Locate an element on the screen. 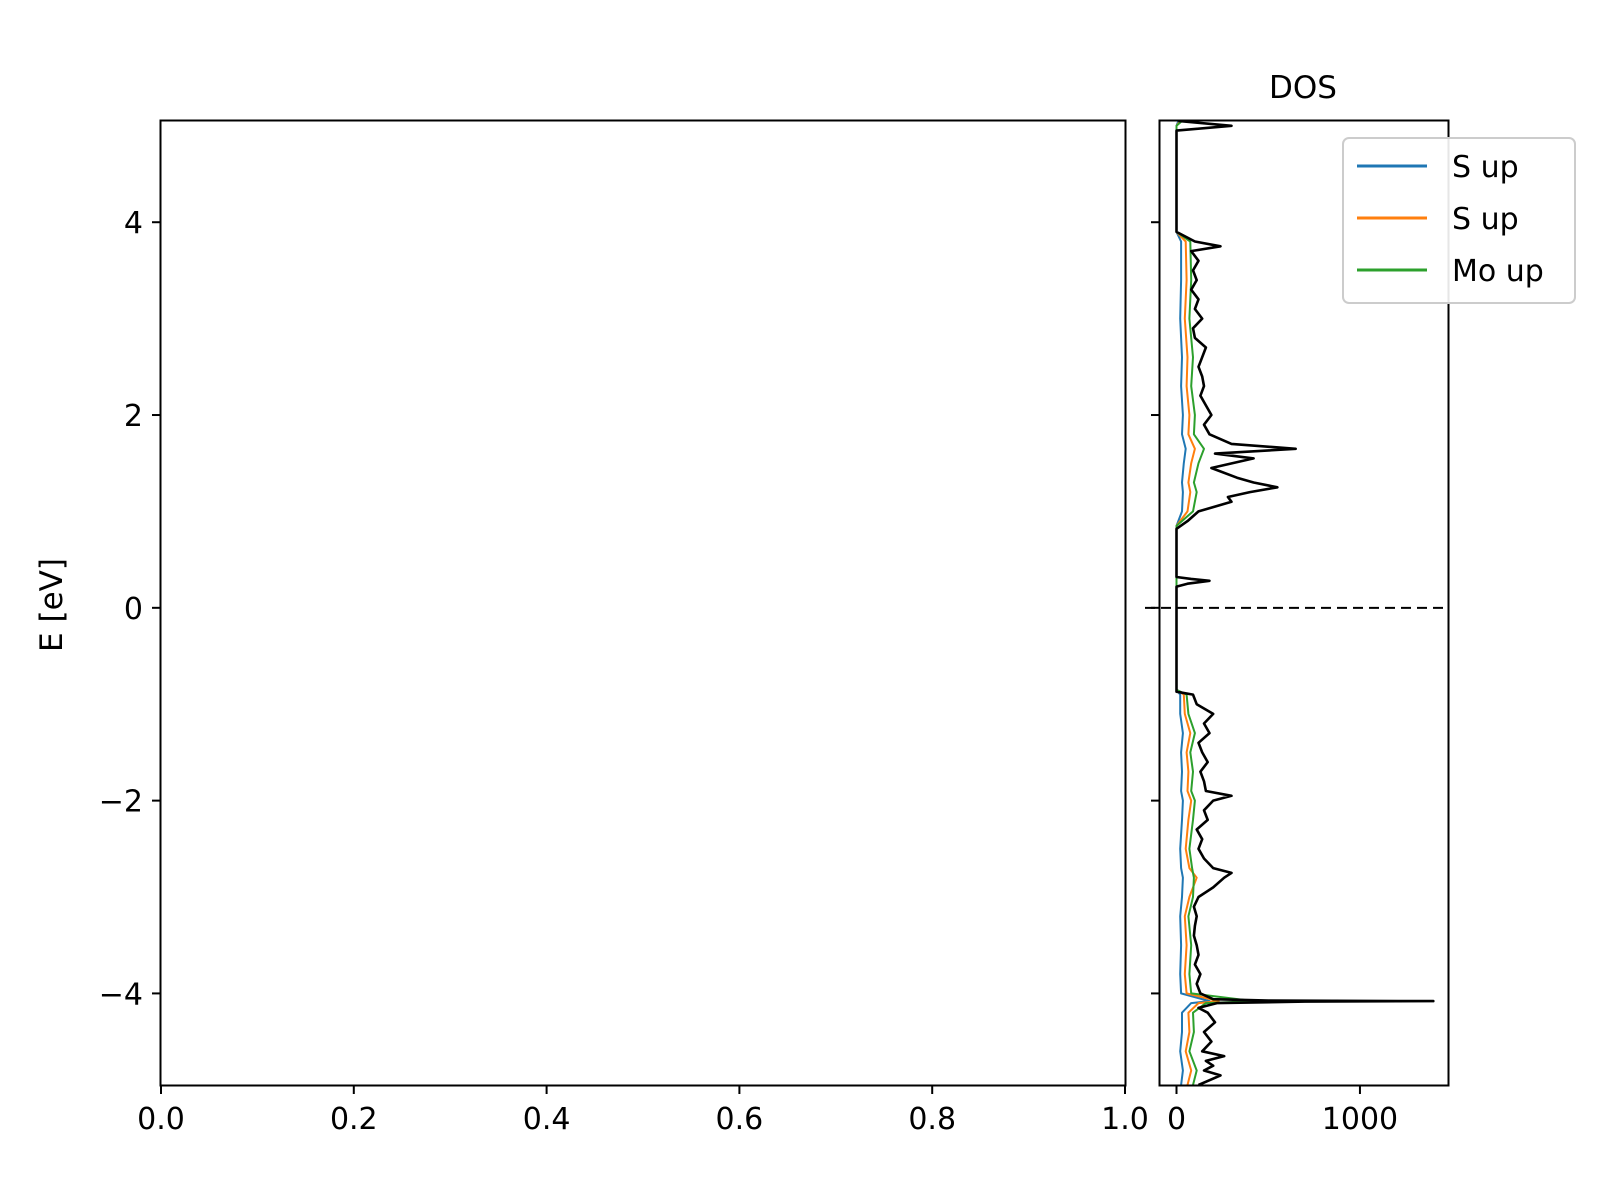  band-y-tick-label: −4 is located at coordinates (121, 994).